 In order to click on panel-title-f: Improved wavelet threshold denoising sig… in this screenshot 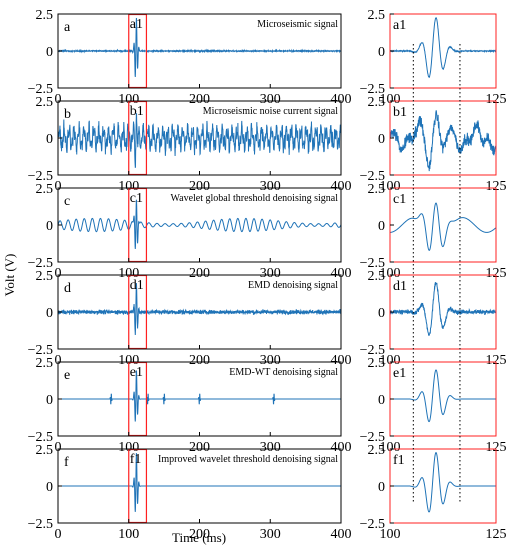, I will do `click(248, 459)`.